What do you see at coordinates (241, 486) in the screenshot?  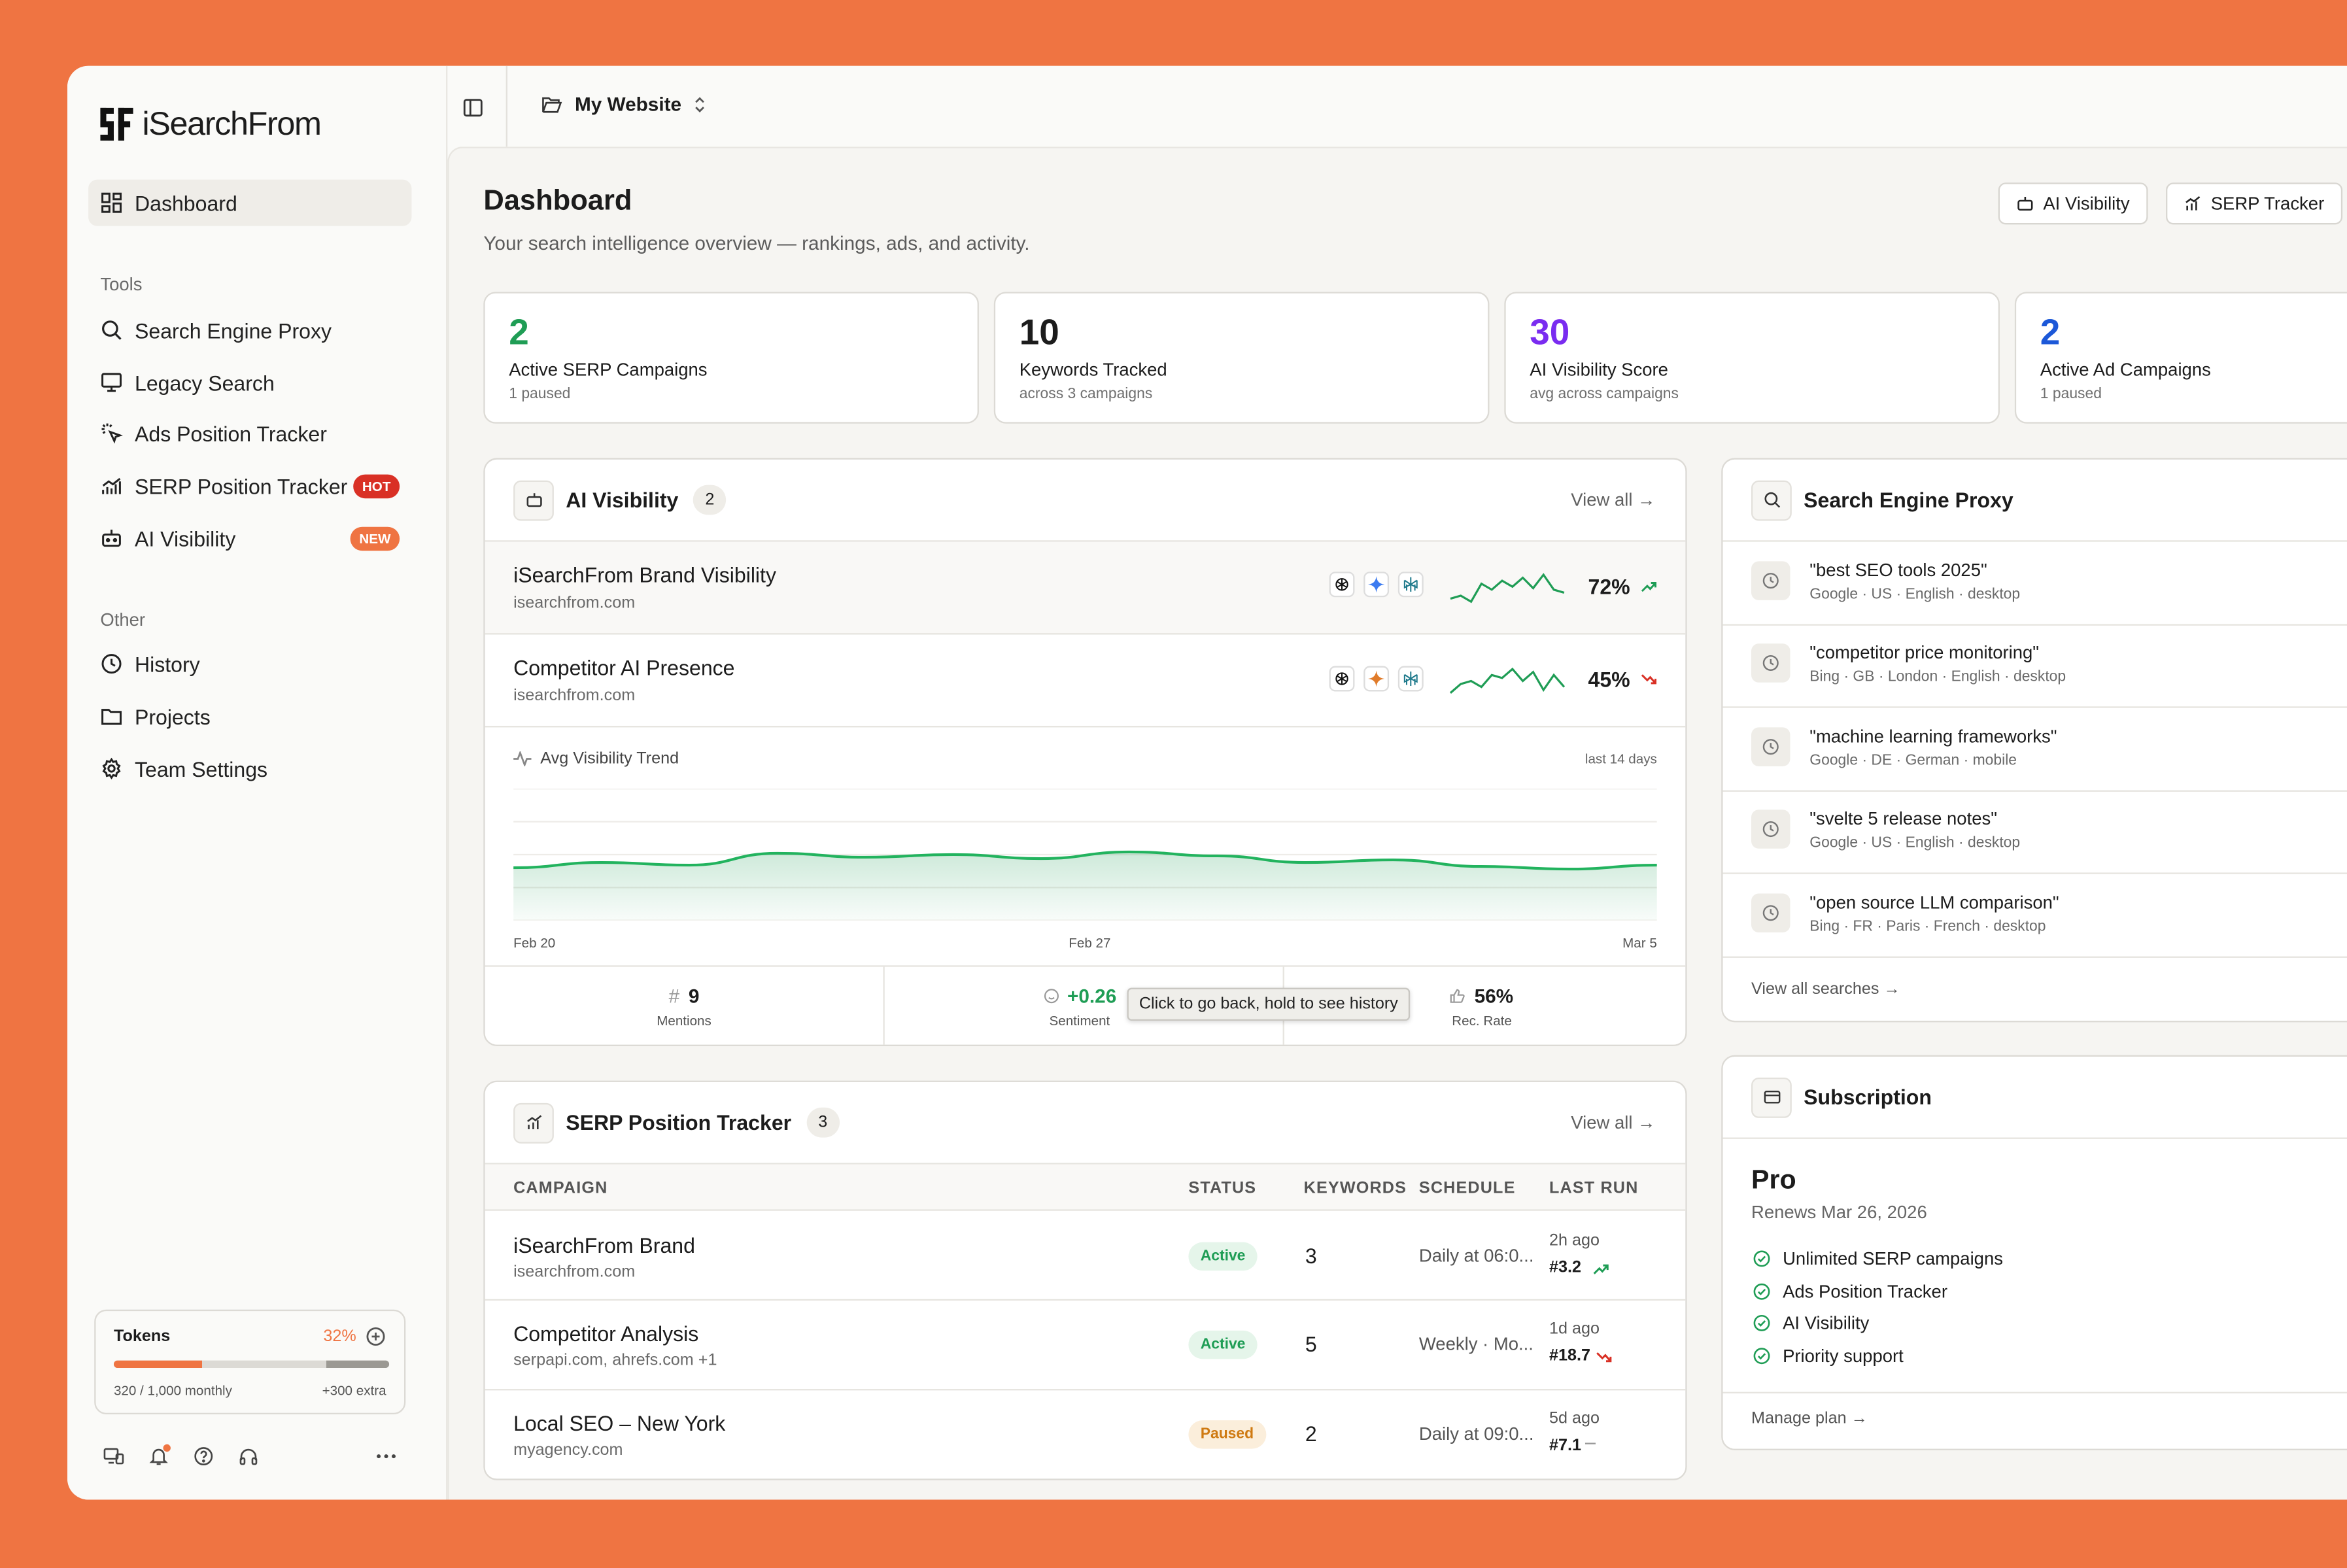 I see `sidebar-item-label: SERP Position Tracker` at bounding box center [241, 486].